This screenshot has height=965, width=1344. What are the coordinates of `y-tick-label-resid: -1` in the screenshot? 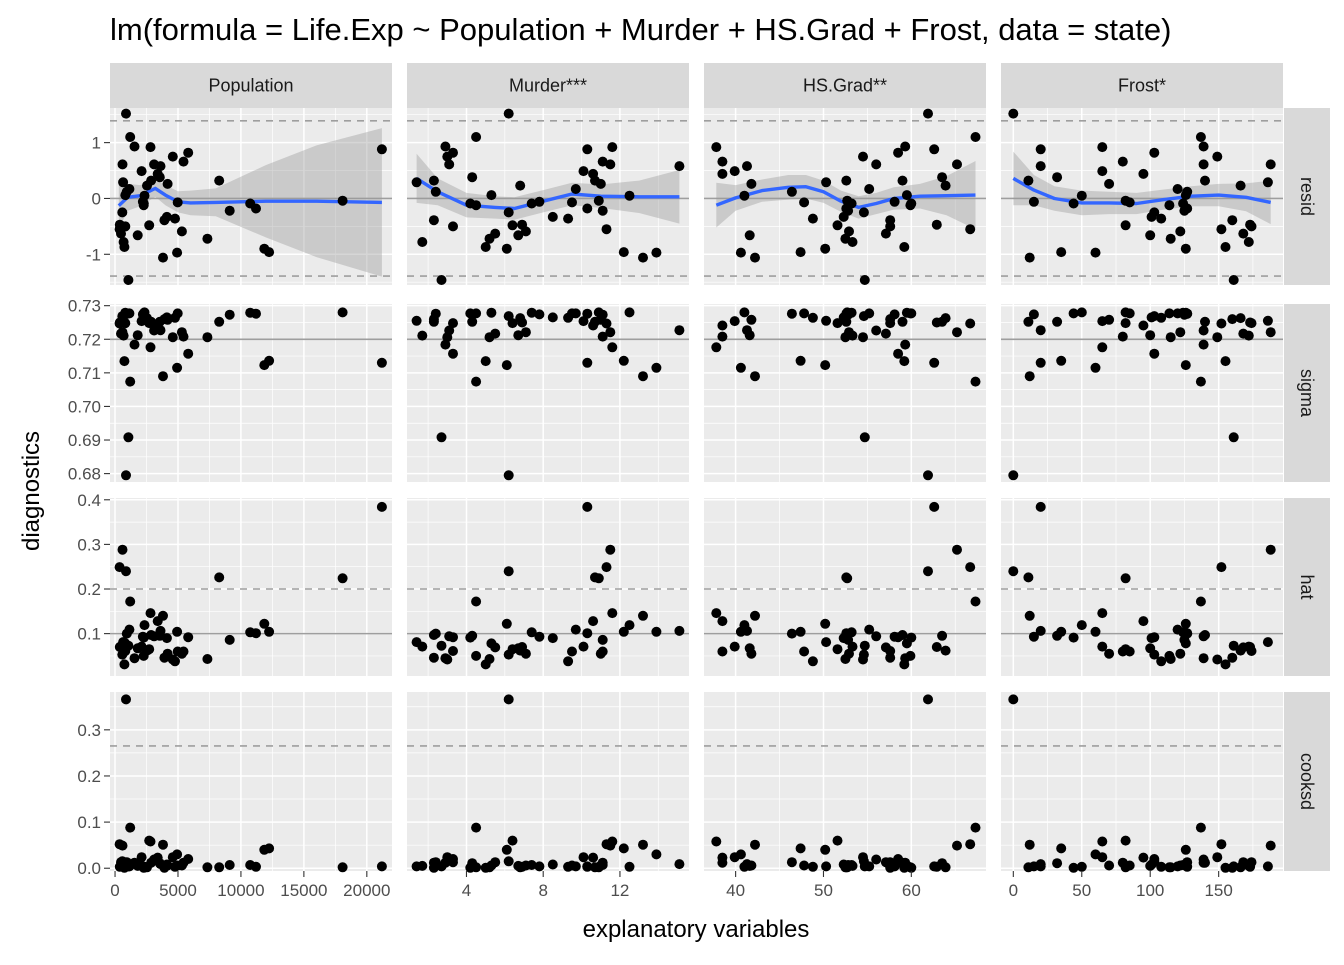 It's located at (93, 254).